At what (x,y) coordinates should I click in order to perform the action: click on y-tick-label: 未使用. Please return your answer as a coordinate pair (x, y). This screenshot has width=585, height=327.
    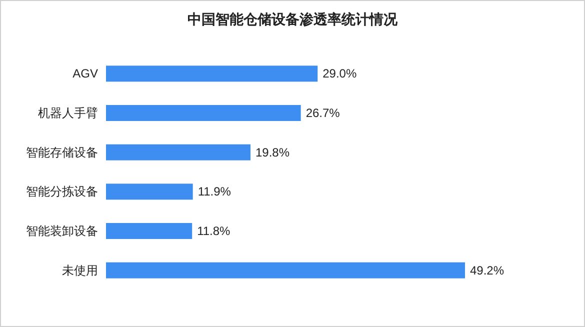
    Looking at the image, I should click on (80, 270).